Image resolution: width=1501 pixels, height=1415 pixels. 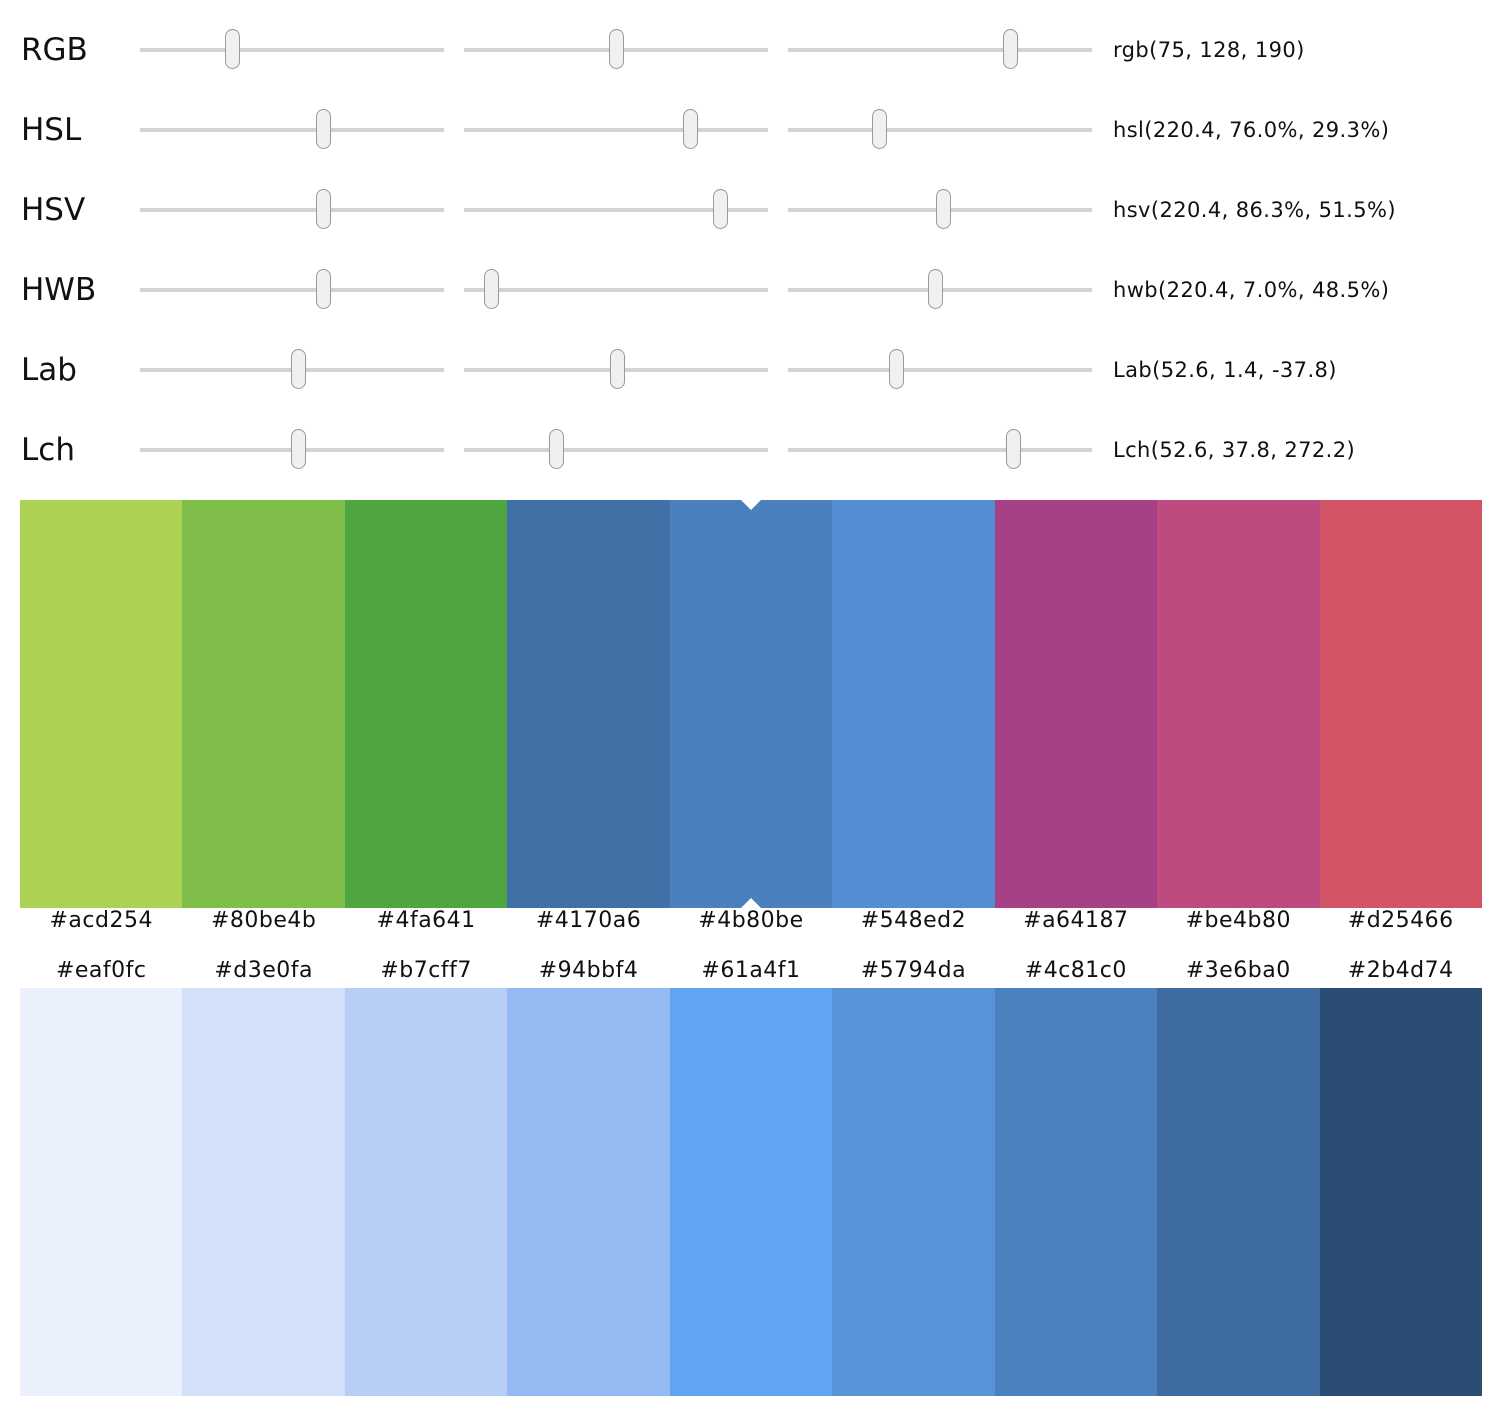 I want to click on swatch-hex: #2b4d74, so click(x=1400, y=970).